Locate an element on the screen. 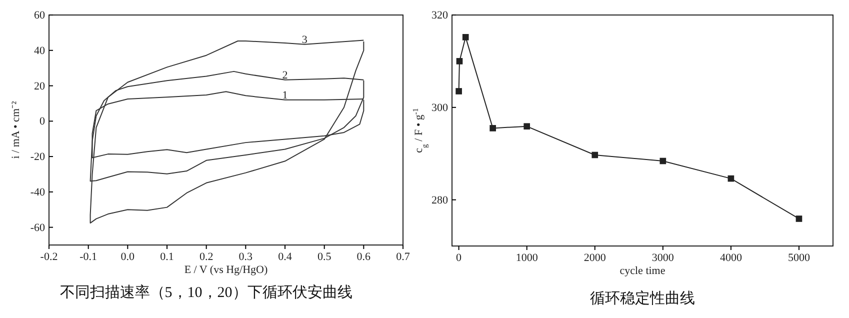 This screenshot has width=849, height=318. x-tick-label: 0.1 is located at coordinates (167, 256).